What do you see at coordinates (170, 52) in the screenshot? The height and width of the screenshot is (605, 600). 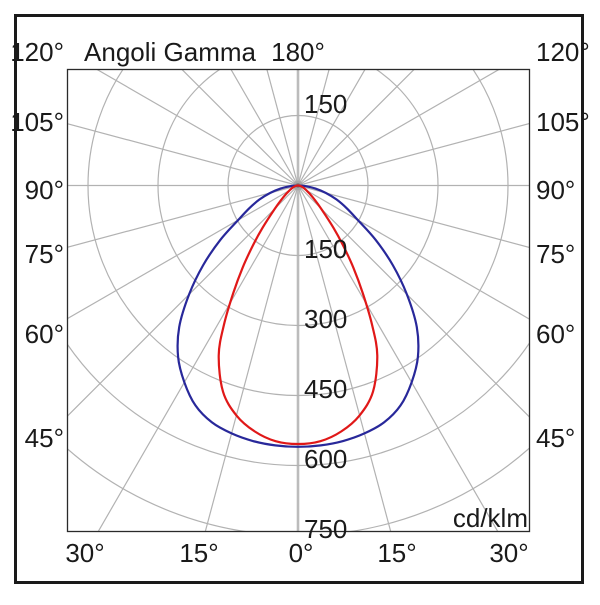 I see `chart-title: Angoli Gamma` at bounding box center [170, 52].